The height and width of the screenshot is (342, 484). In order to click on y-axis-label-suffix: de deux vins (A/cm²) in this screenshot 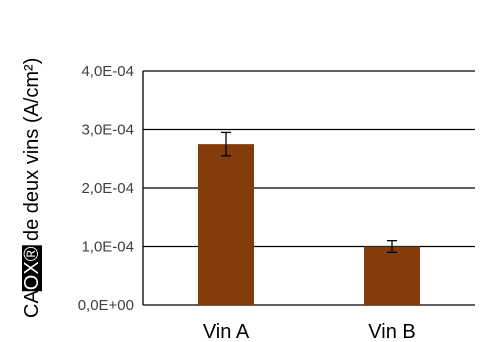, I will do `click(32, 152)`.